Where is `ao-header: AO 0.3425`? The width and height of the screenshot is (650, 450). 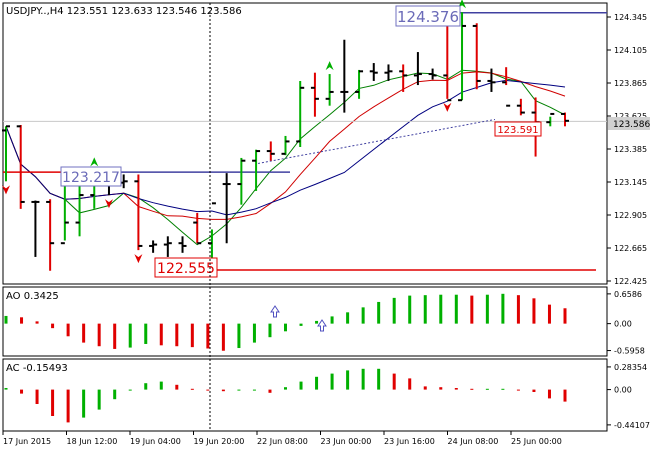 ao-header: AO 0.3425 is located at coordinates (32, 296).